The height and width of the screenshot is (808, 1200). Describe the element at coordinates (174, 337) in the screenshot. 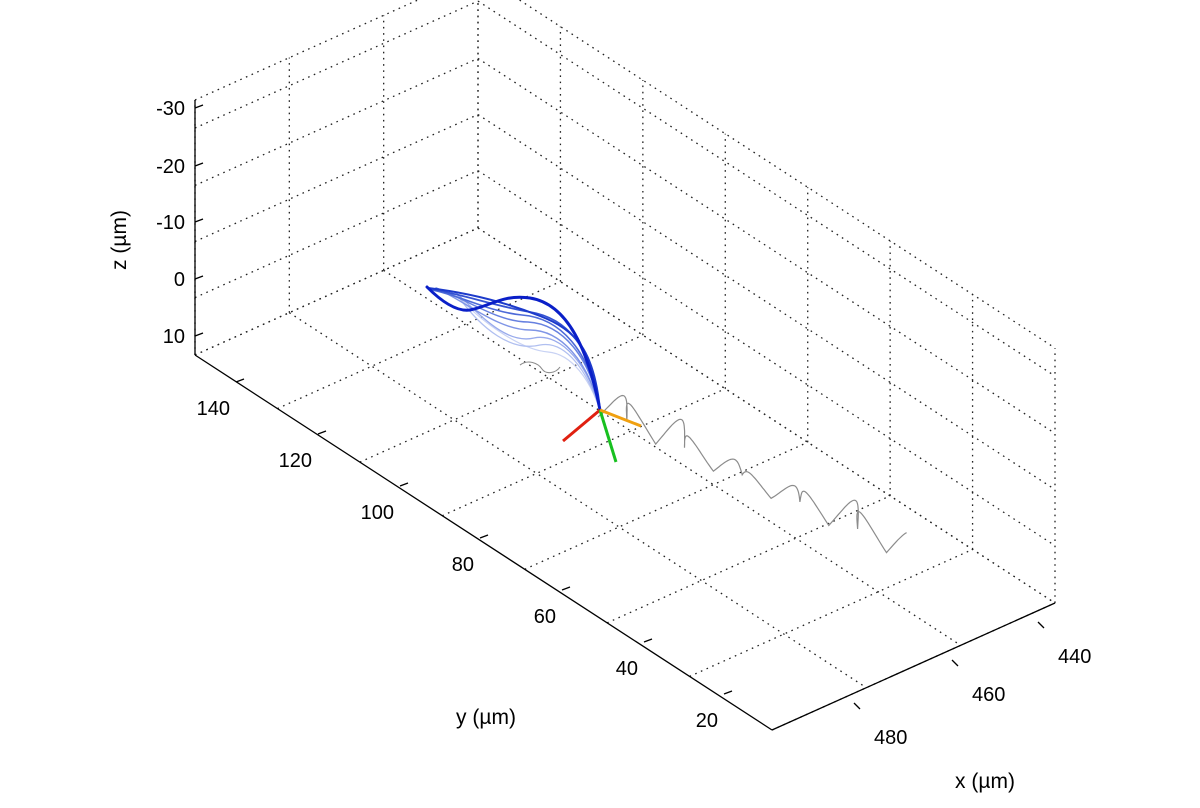

I see `z-tick-label: 10` at that location.